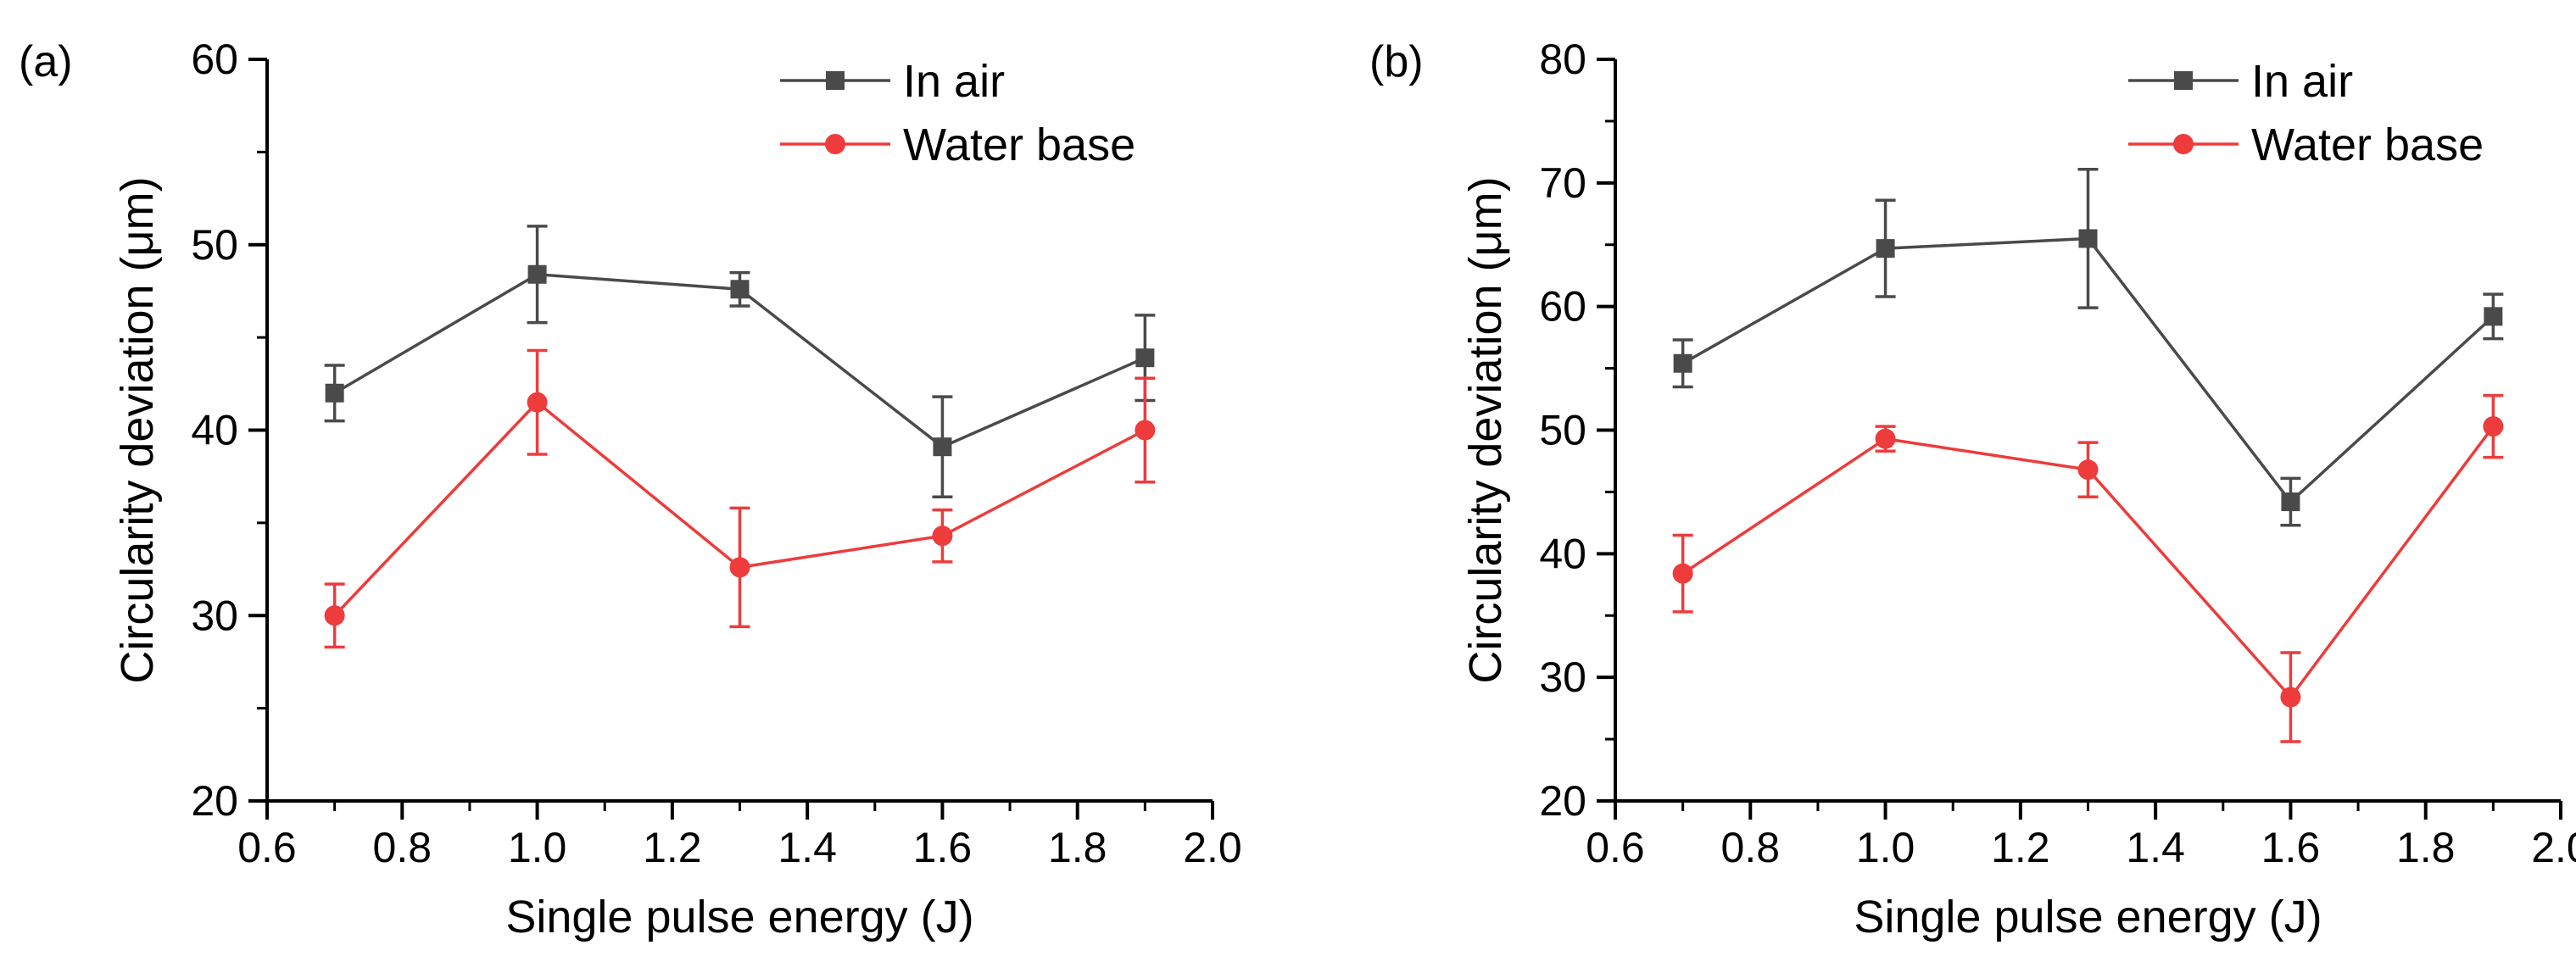 This screenshot has height=973, width=2576. I want to click on y-tick-label: 70, so click(1562, 183).